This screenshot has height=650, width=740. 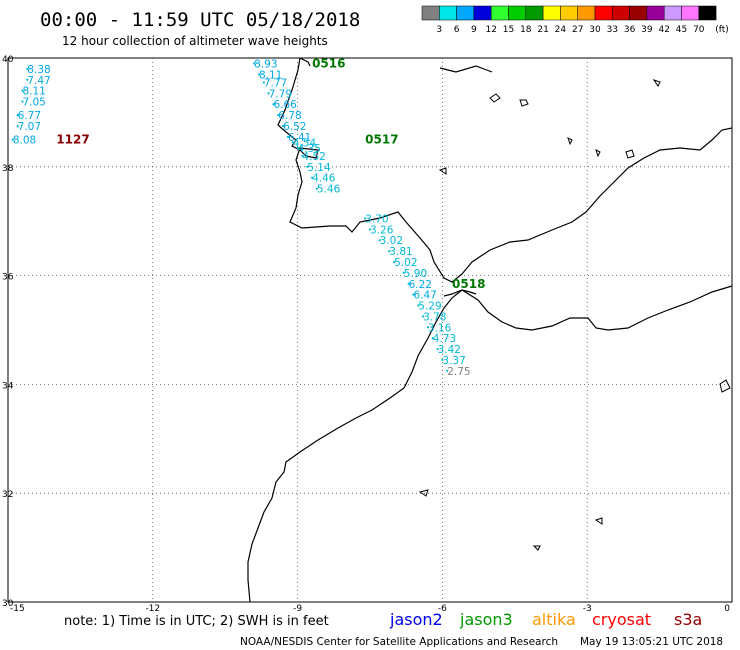 What do you see at coordinates (8, 169) in the screenshot?
I see `lat-tick-label: 38` at bounding box center [8, 169].